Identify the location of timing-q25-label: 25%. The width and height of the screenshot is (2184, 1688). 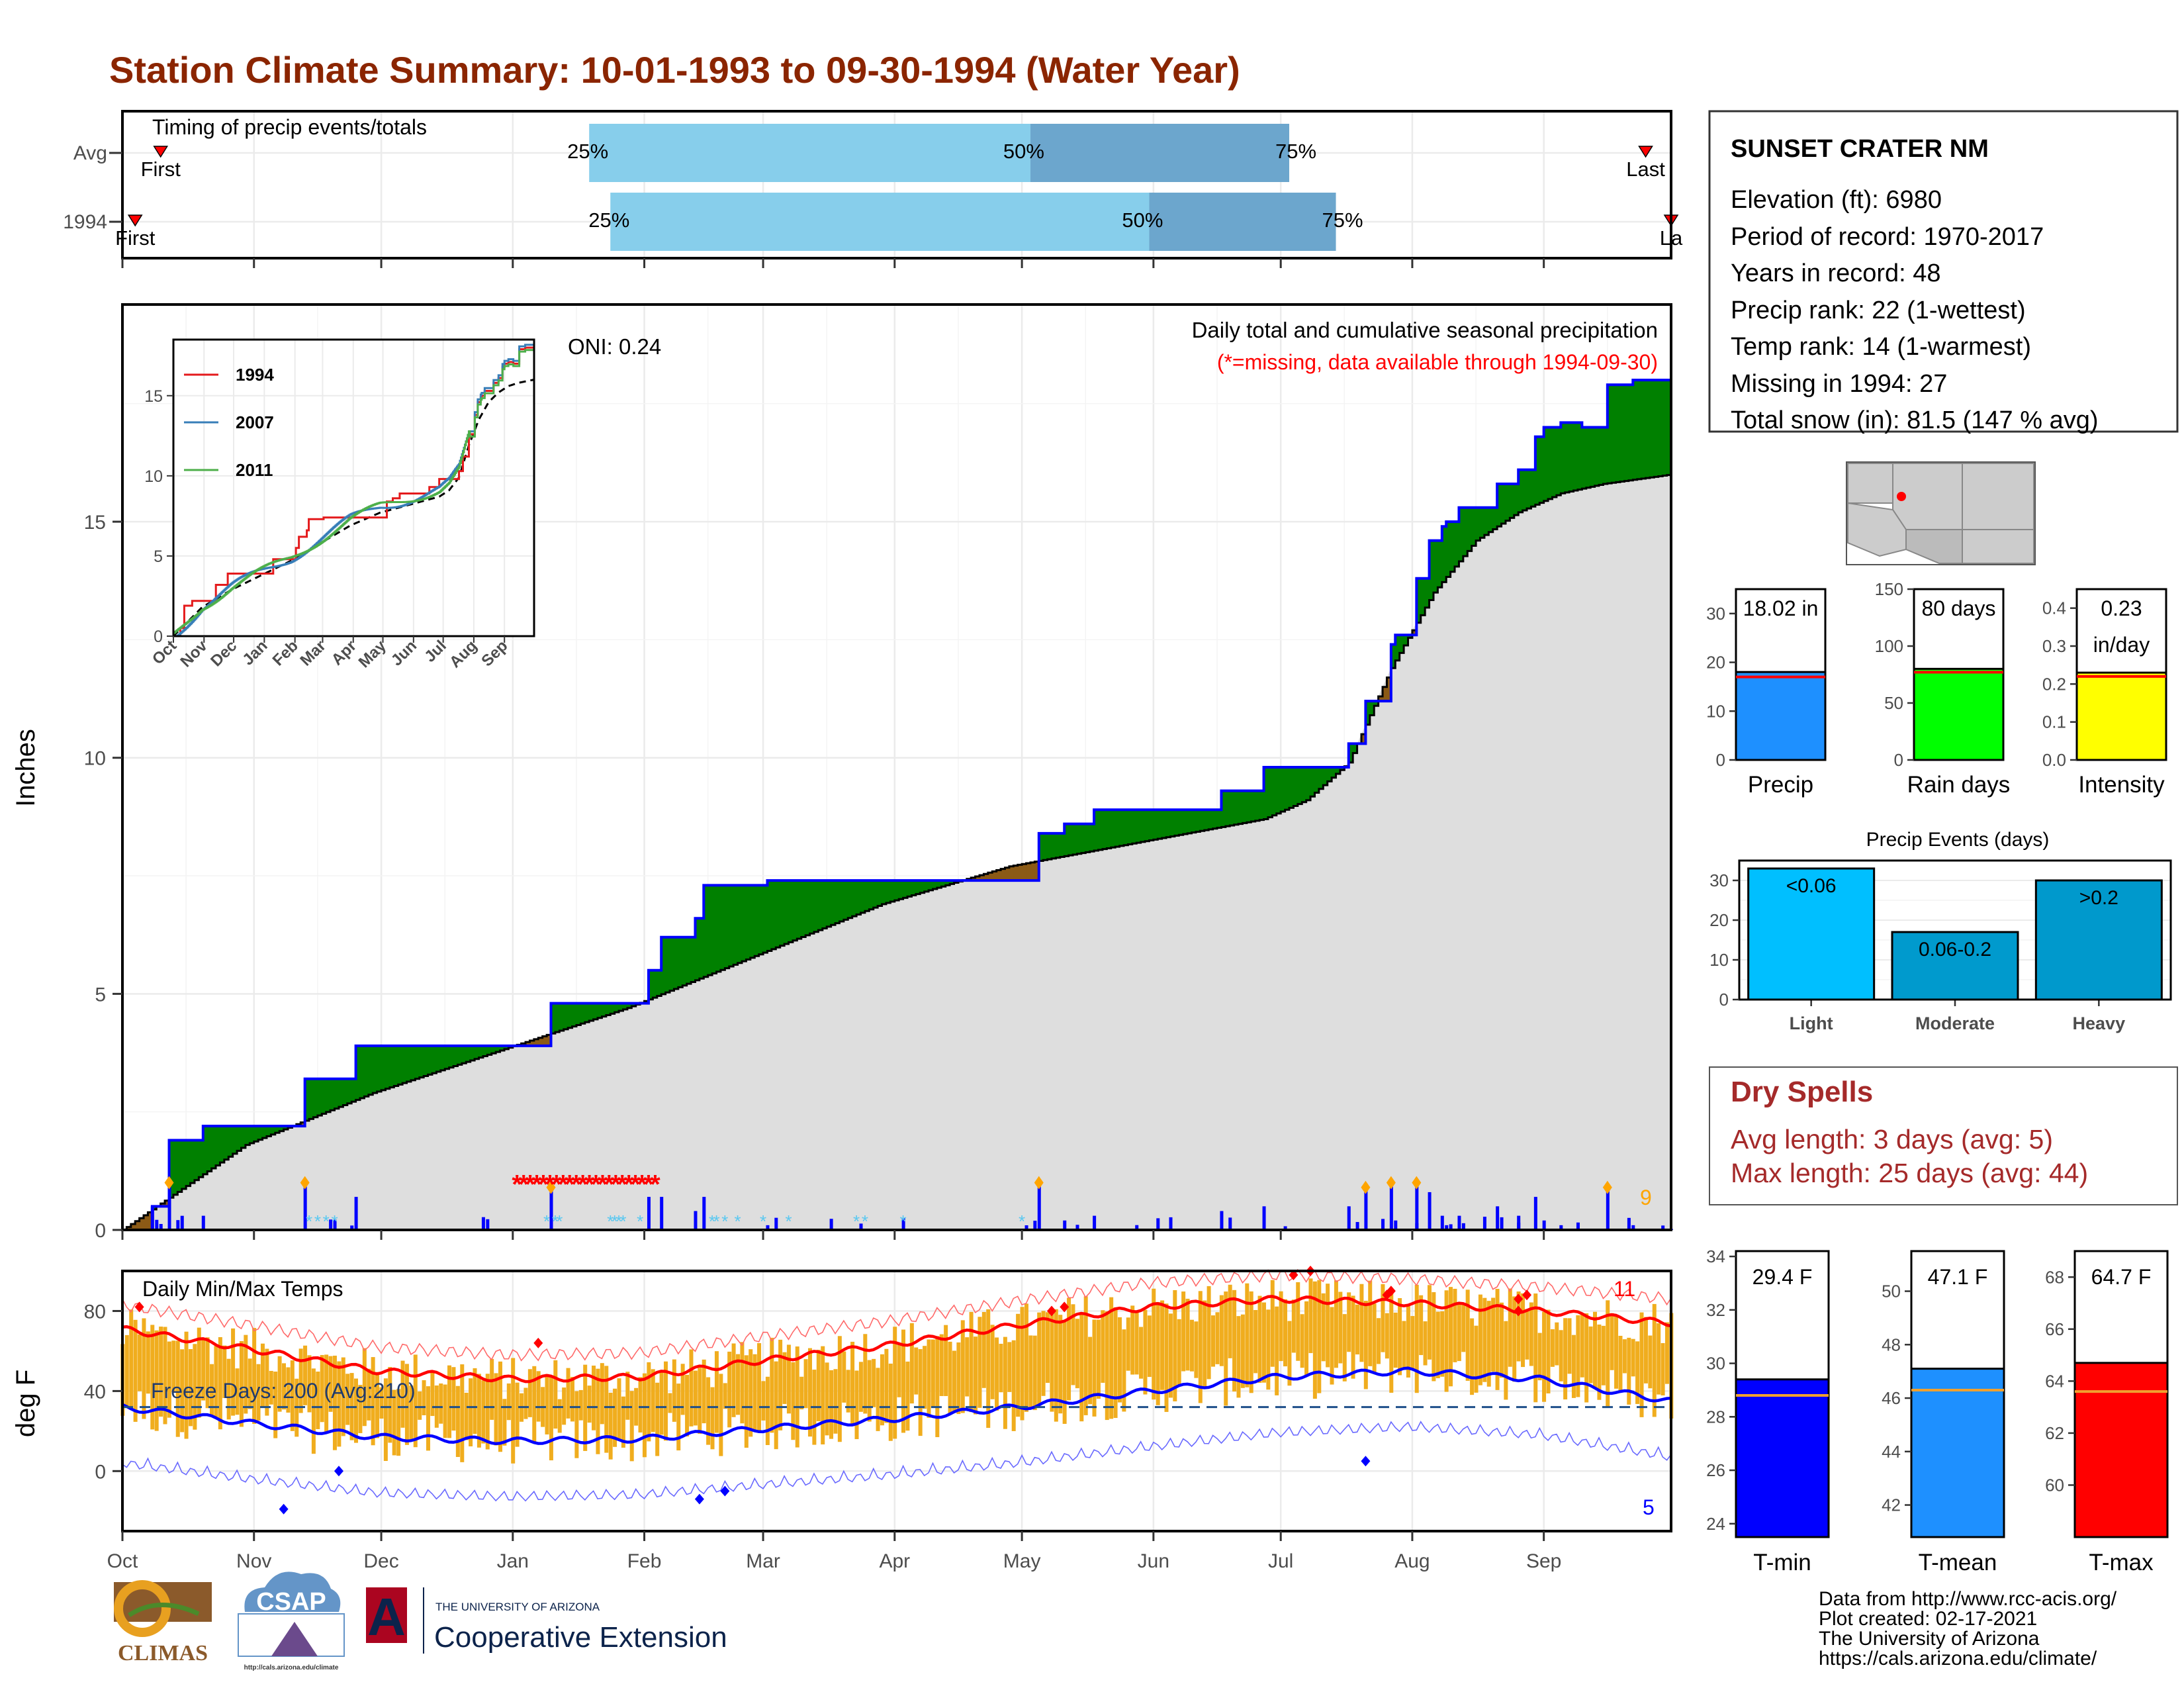
(608, 220).